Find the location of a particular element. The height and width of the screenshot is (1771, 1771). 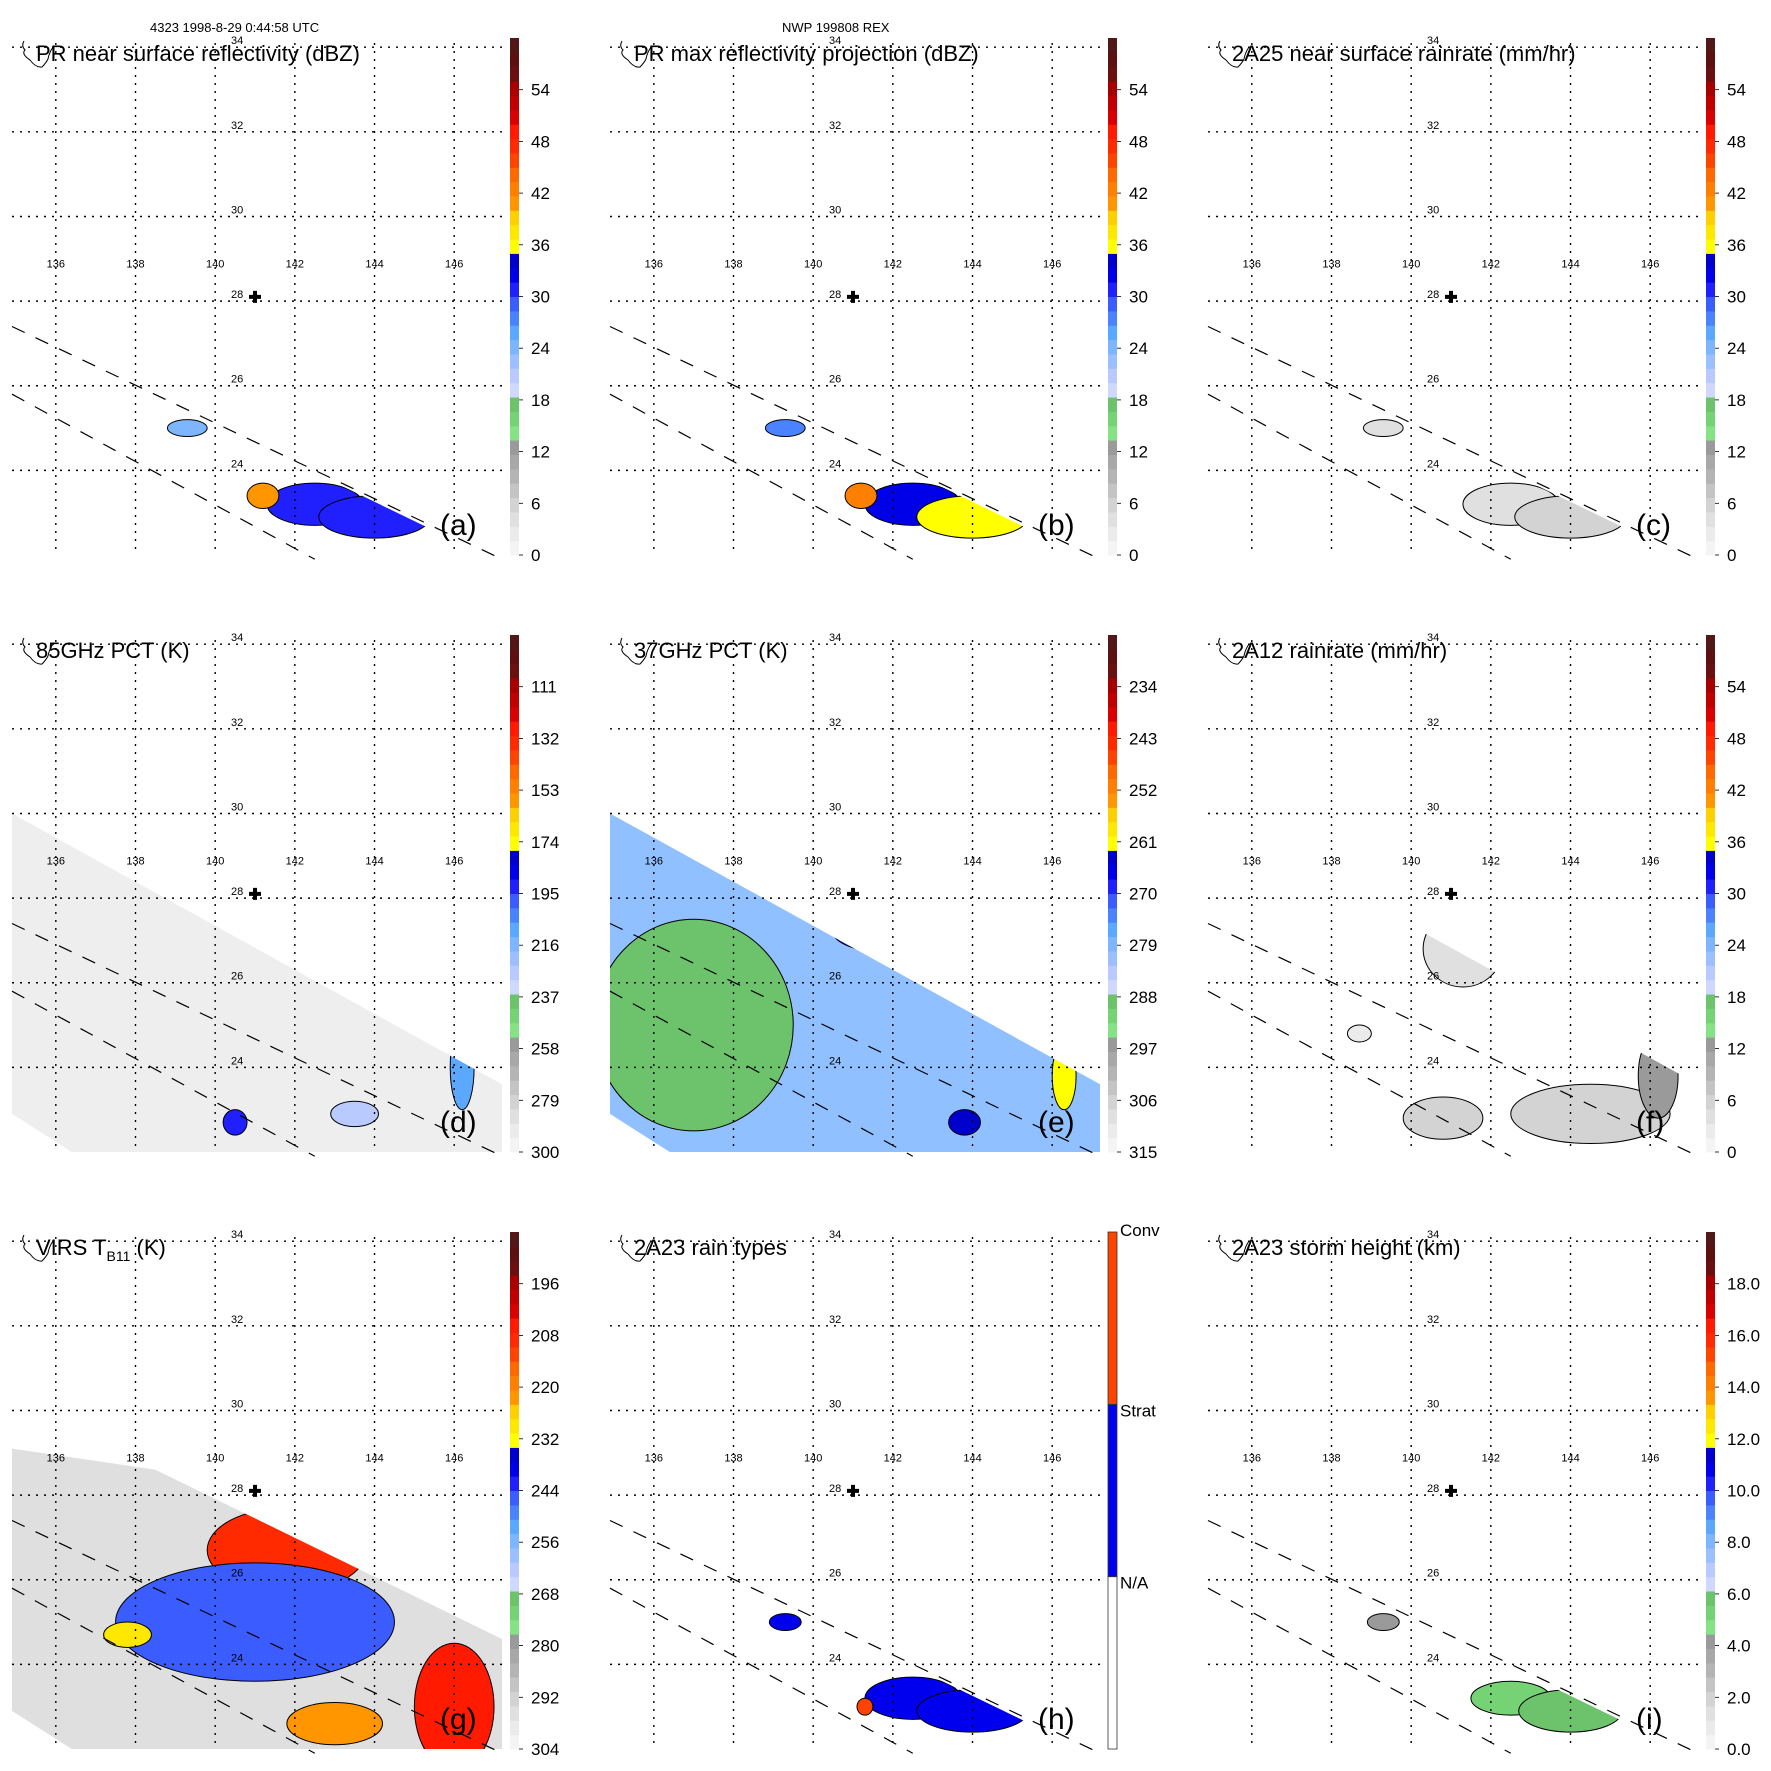

panel-title: 37GHz PCT (K) is located at coordinates (711, 650).